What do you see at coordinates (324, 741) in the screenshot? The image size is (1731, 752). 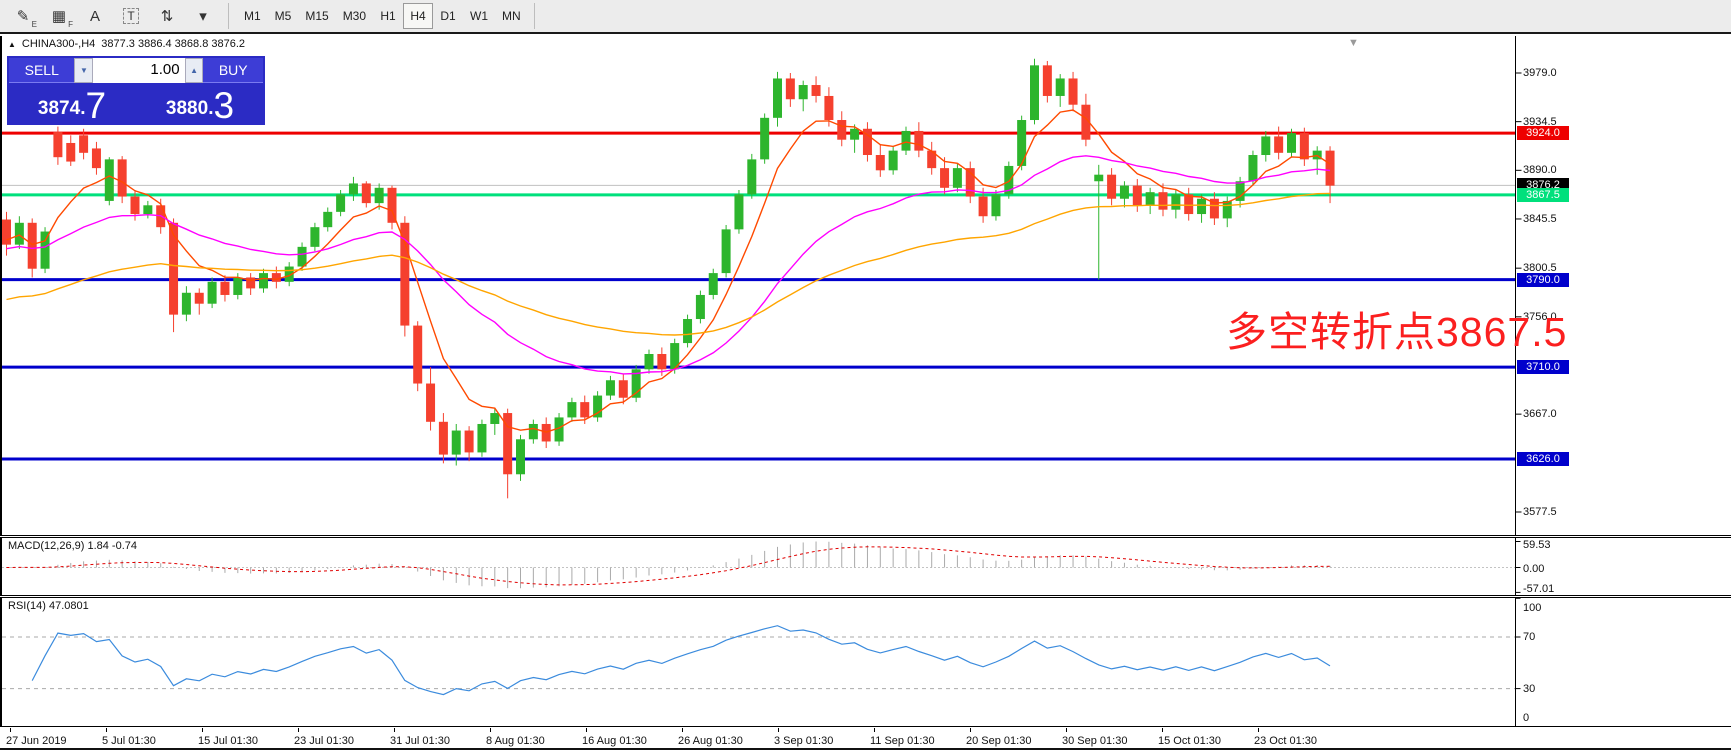 I see `time-axis-label: 23 Jul 01:30` at bounding box center [324, 741].